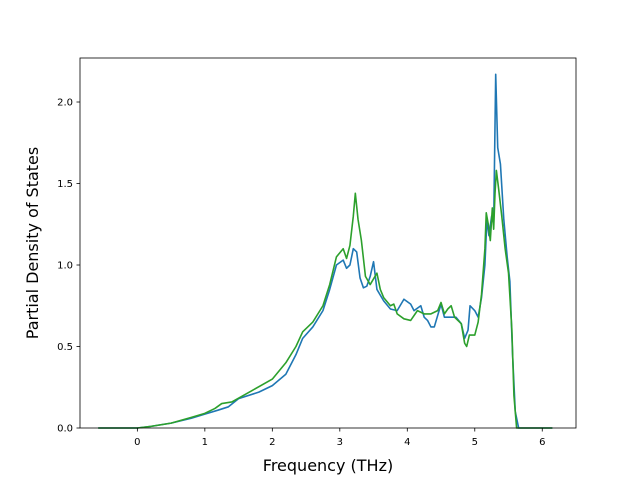  Describe the element at coordinates (340, 442) in the screenshot. I see `x-tick-label: 3` at that location.